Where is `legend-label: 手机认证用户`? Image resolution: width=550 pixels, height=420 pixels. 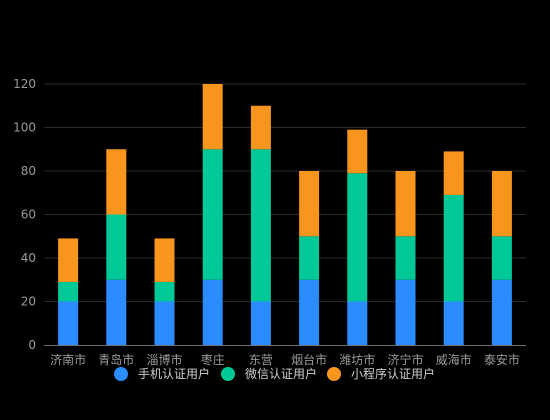
legend-label: 手机认证用户 is located at coordinates (174, 373).